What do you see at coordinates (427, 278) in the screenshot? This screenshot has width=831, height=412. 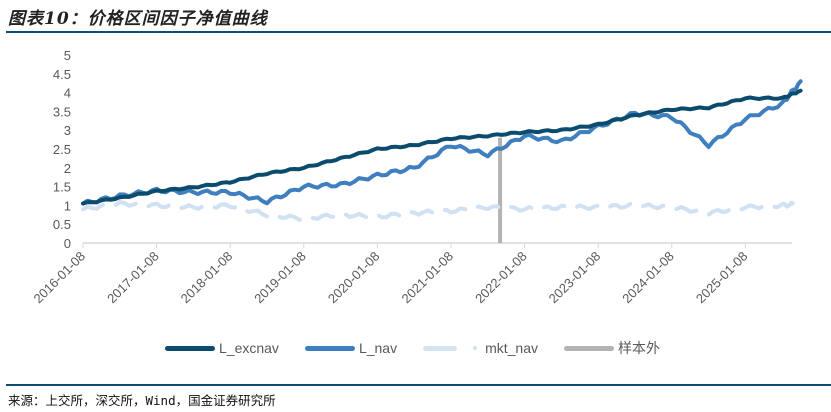 I see `x-tick-label: 2021-01-08` at bounding box center [427, 278].